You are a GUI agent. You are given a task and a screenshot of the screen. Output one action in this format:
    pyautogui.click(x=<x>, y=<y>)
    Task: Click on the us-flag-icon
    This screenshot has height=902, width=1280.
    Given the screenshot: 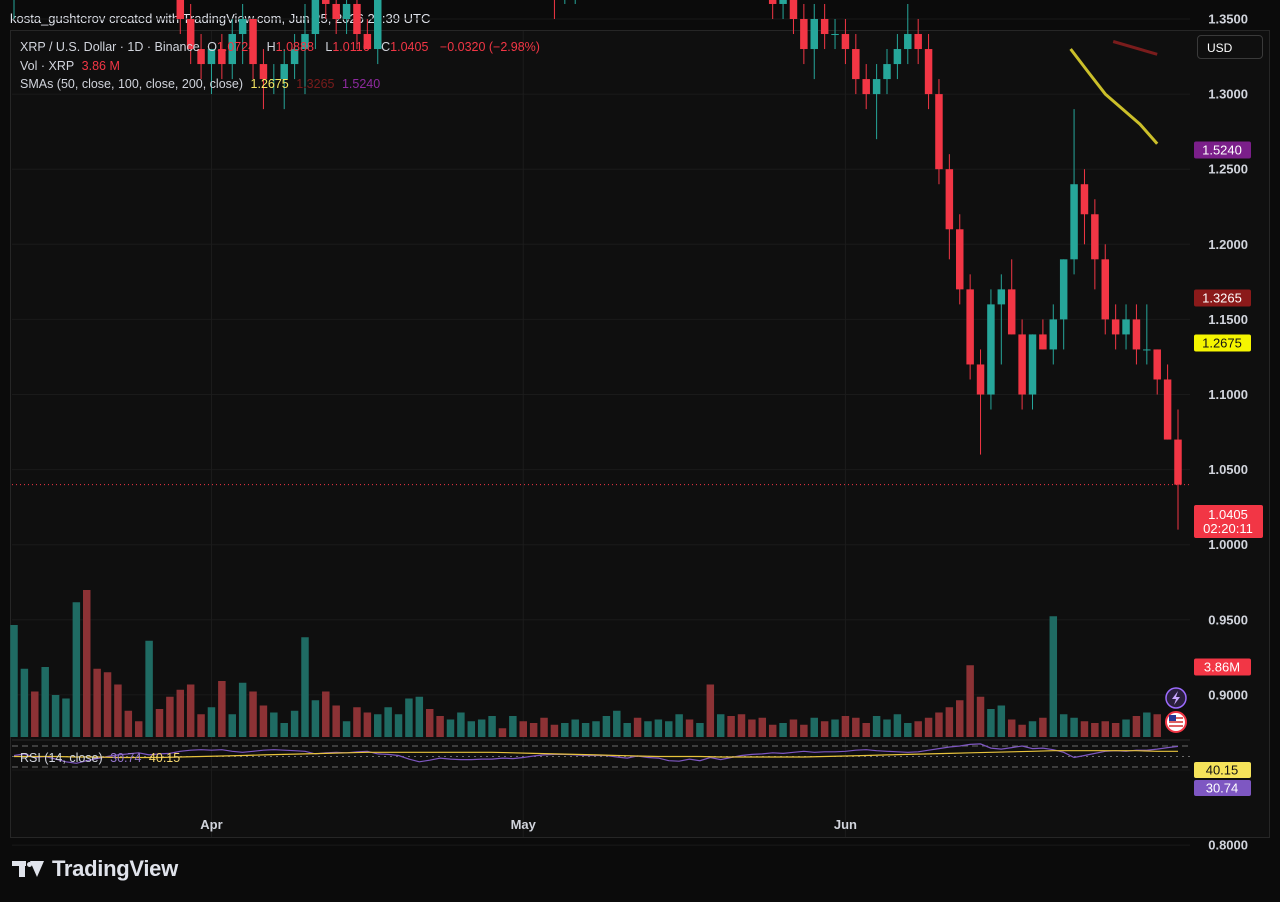 What is the action you would take?
    pyautogui.click(x=1176, y=722)
    